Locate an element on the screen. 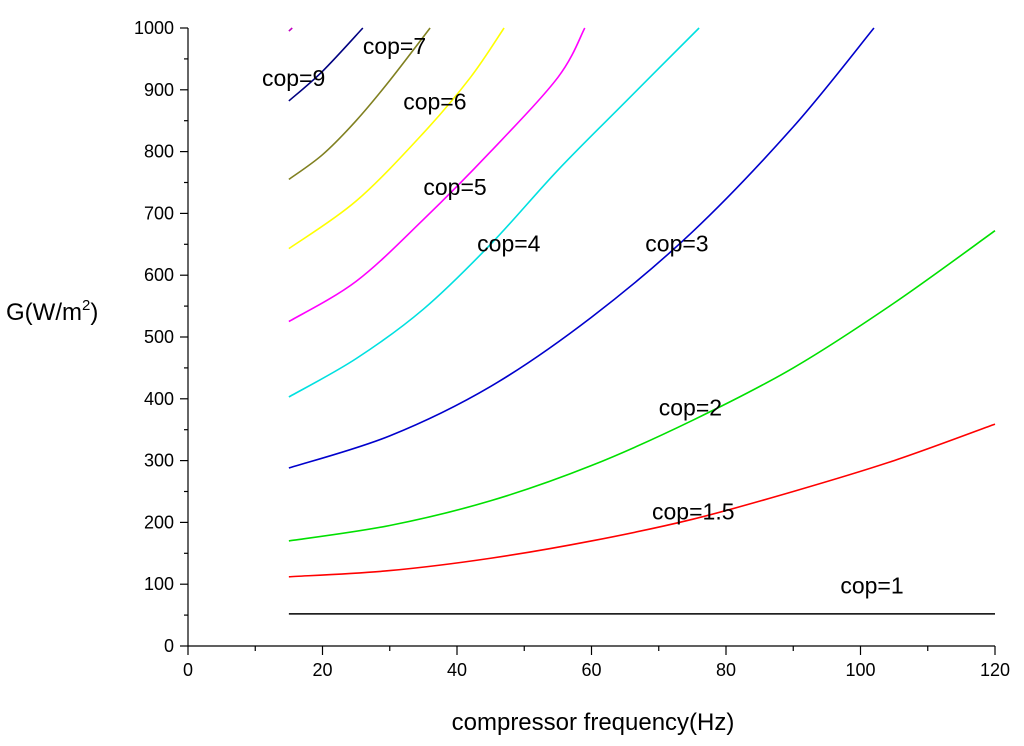 The width and height of the screenshot is (1024, 746). x-tick-label: 20 is located at coordinates (322, 670).